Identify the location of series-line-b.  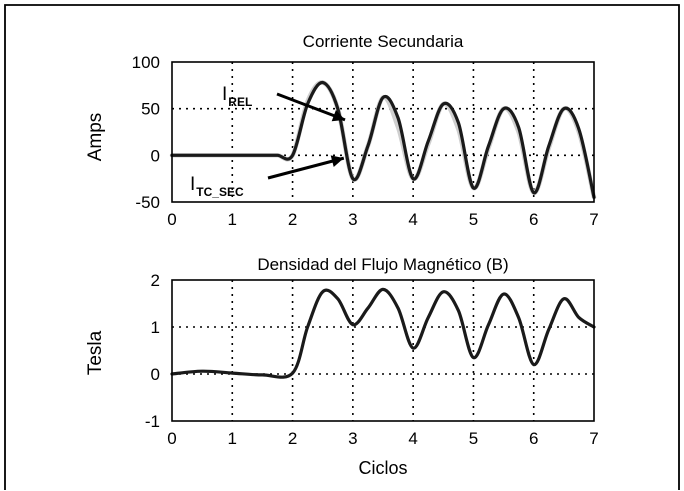
(383, 333).